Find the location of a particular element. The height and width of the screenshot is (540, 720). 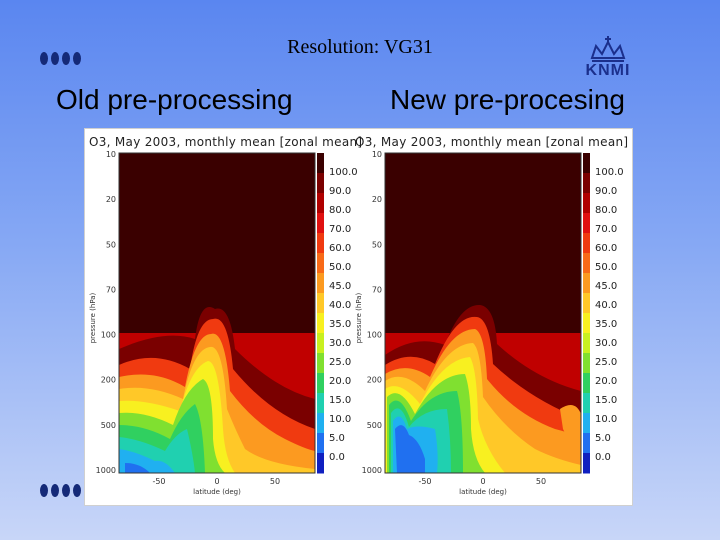

slide-title: Resolution: VG31 is located at coordinates (360, 47).